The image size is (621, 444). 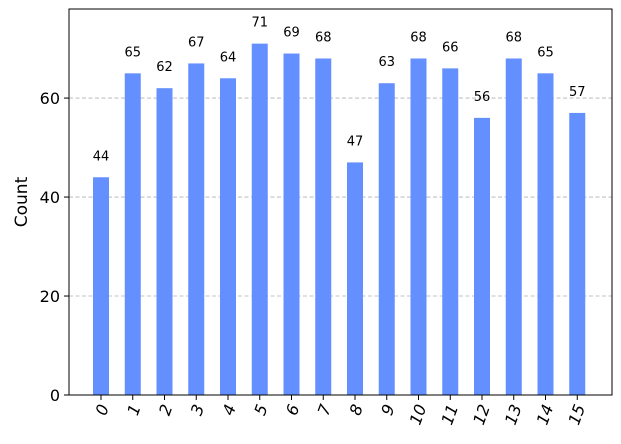 What do you see at coordinates (229, 410) in the screenshot?
I see `x-tick-label: 4` at bounding box center [229, 410].